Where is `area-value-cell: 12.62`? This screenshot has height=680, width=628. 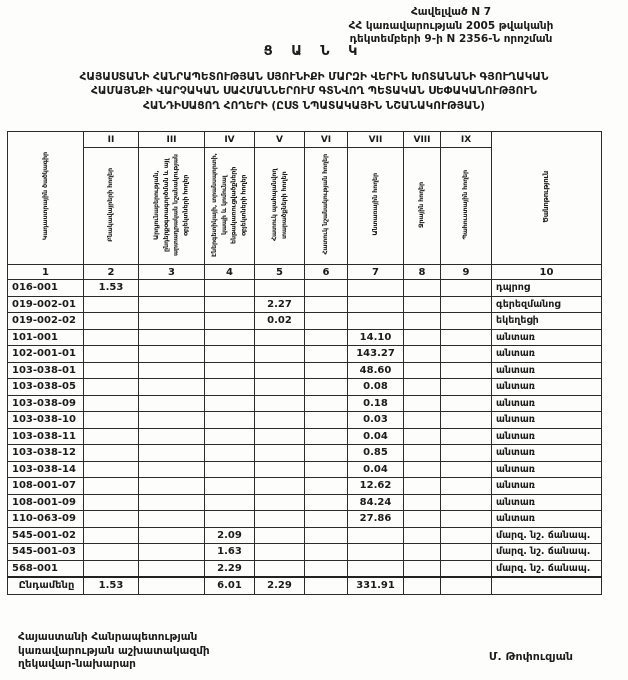
area-value-cell: 12.62 is located at coordinates (375, 486).